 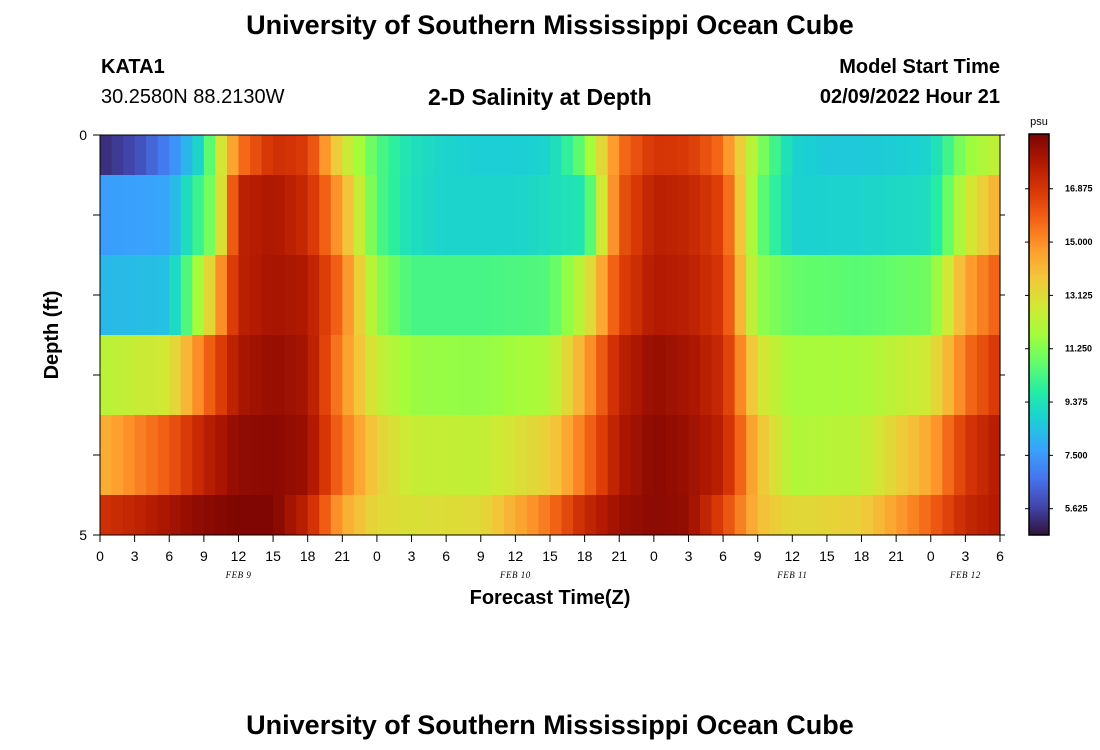 I want to click on x-tick-label: 0, so click(x=377, y=556).